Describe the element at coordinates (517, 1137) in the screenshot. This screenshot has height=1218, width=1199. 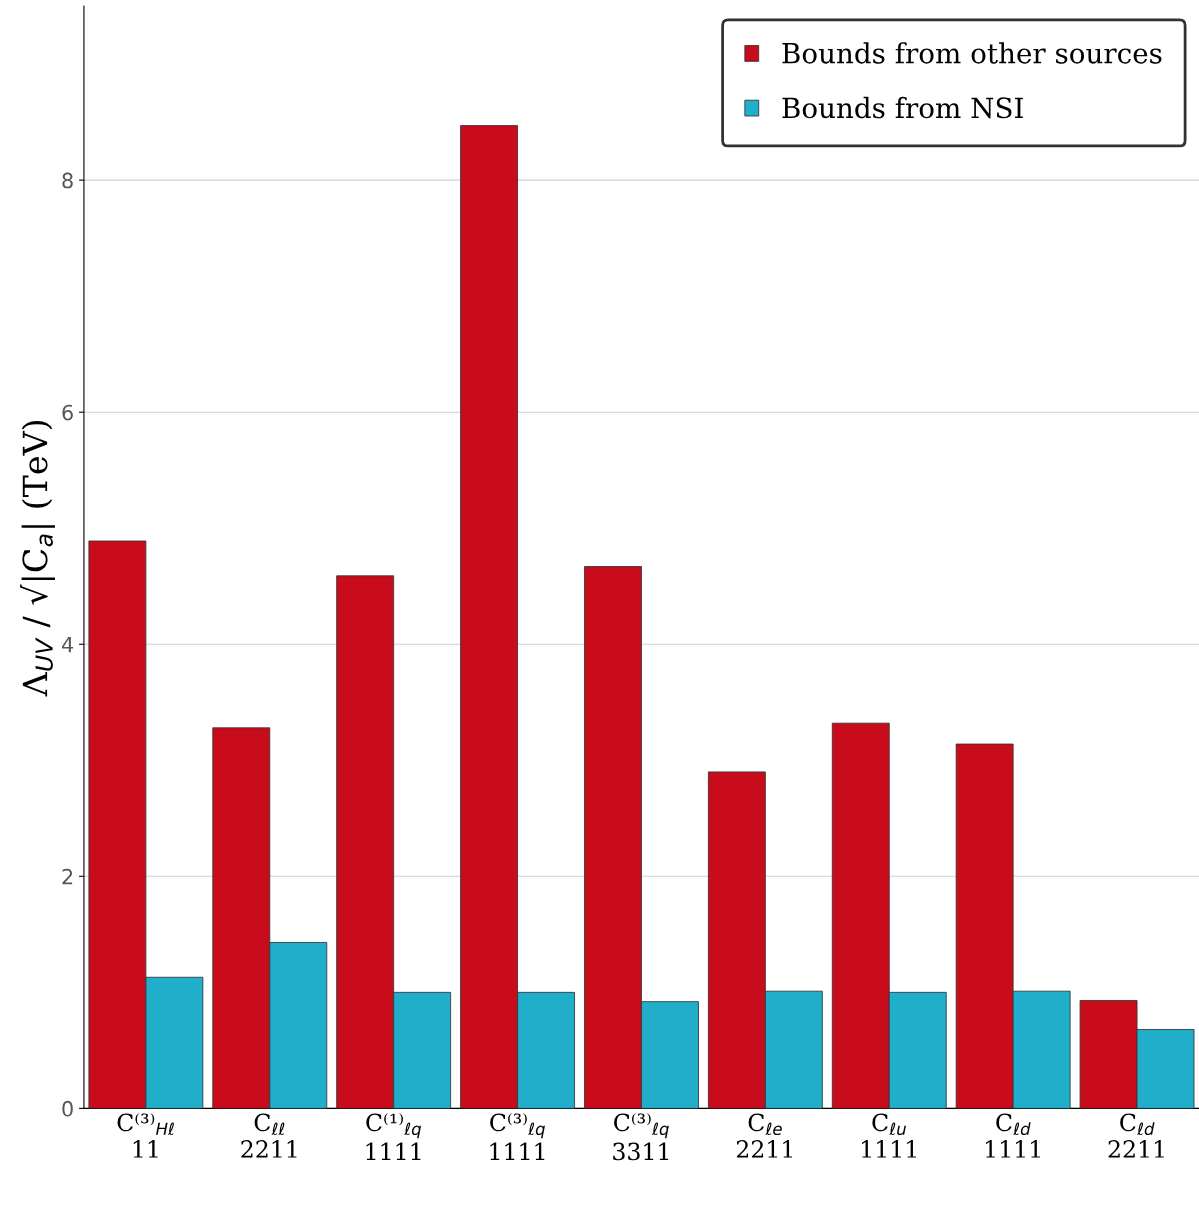
I see `x-tick-label: C⁽³⁾$_{ℓq}$ 1111` at that location.